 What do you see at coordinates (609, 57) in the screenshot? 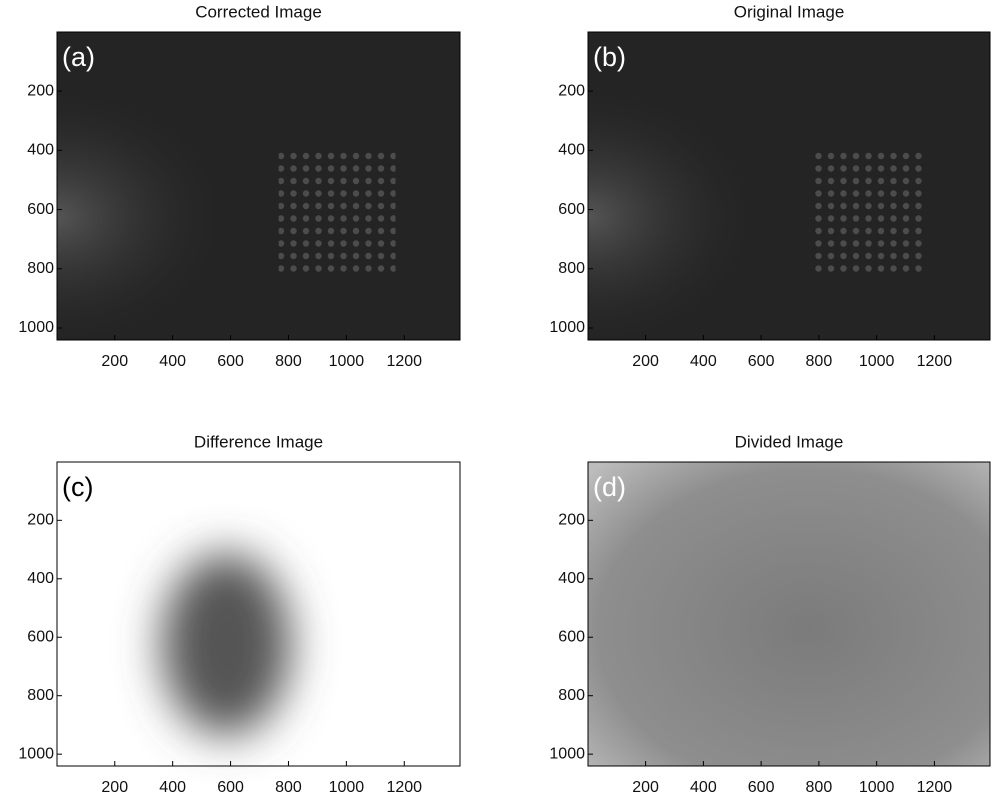
I see `panel-label: (b)` at bounding box center [609, 57].